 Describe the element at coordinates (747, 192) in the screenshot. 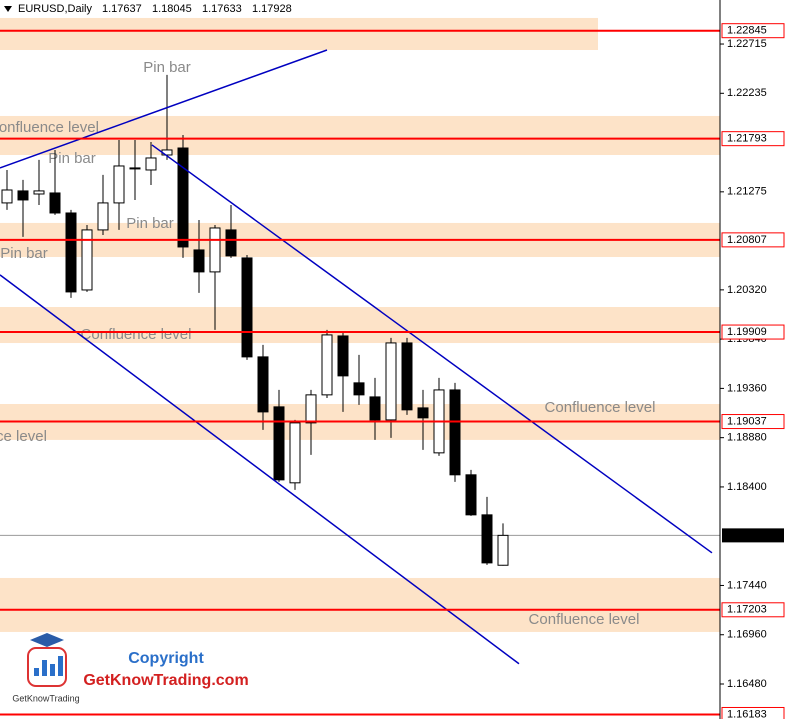

I see `y-tick-label: 1.21275` at that location.